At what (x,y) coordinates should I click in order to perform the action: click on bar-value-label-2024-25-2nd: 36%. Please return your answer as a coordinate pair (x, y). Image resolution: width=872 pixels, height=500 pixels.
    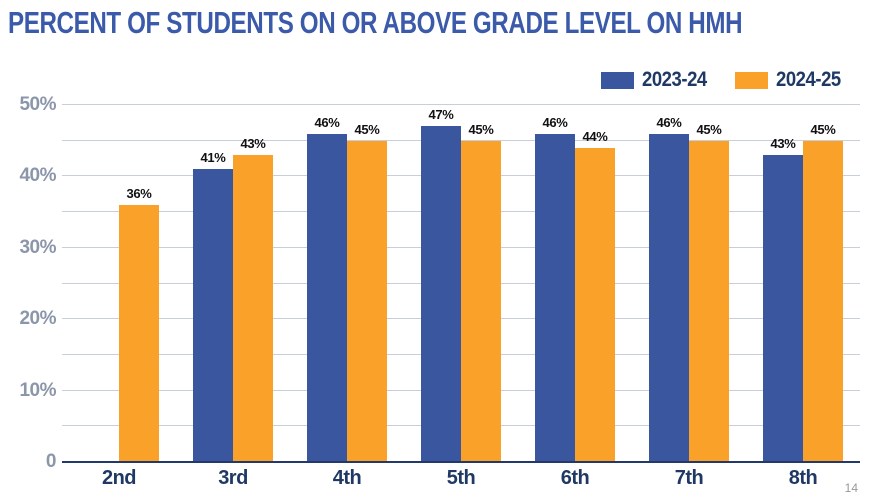
    Looking at the image, I should click on (139, 193).